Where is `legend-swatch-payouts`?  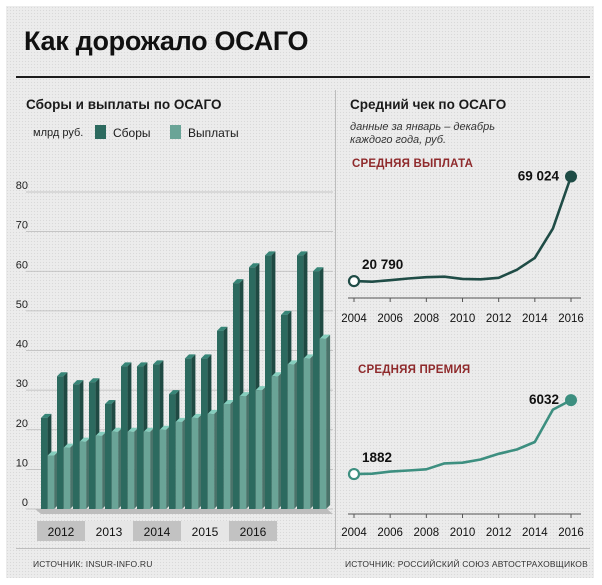
legend-swatch-payouts is located at coordinates (175, 132).